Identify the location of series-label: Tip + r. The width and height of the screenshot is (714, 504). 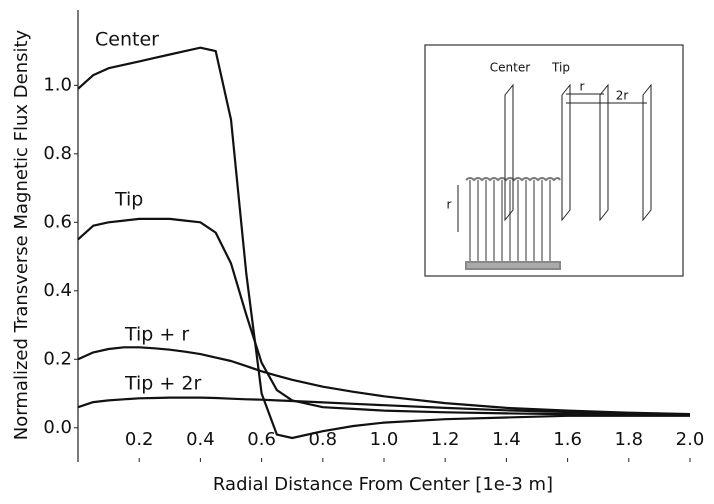
(156, 335).